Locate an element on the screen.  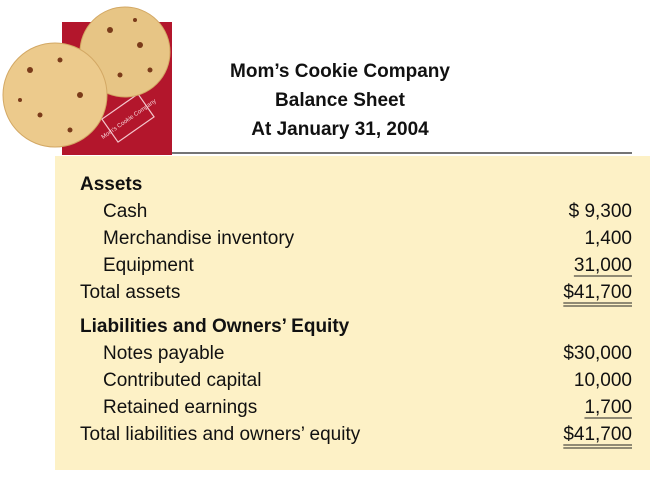
total-label: Total liabilities and owners’ equity is located at coordinates (220, 434).